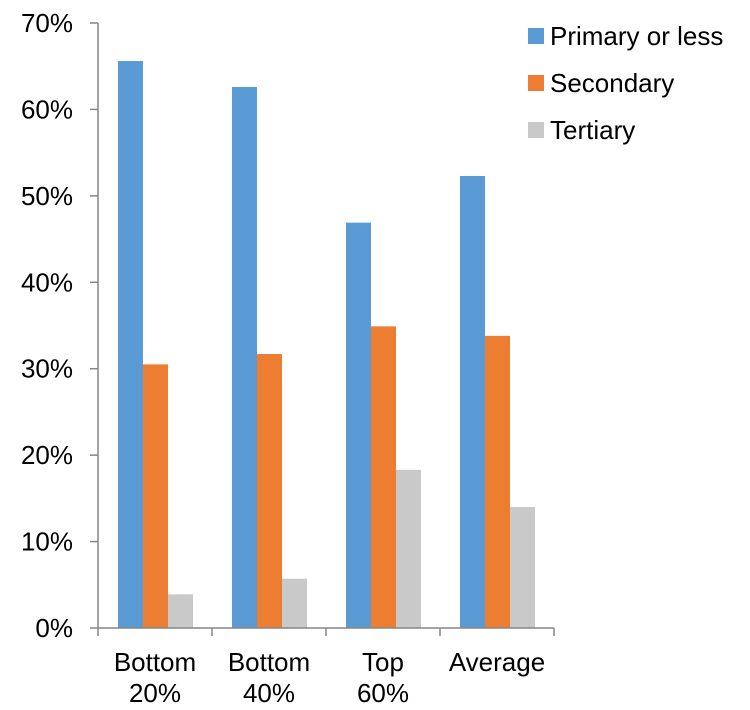 This screenshot has height=710, width=750. I want to click on y-tick-label: 60%, so click(47, 109).